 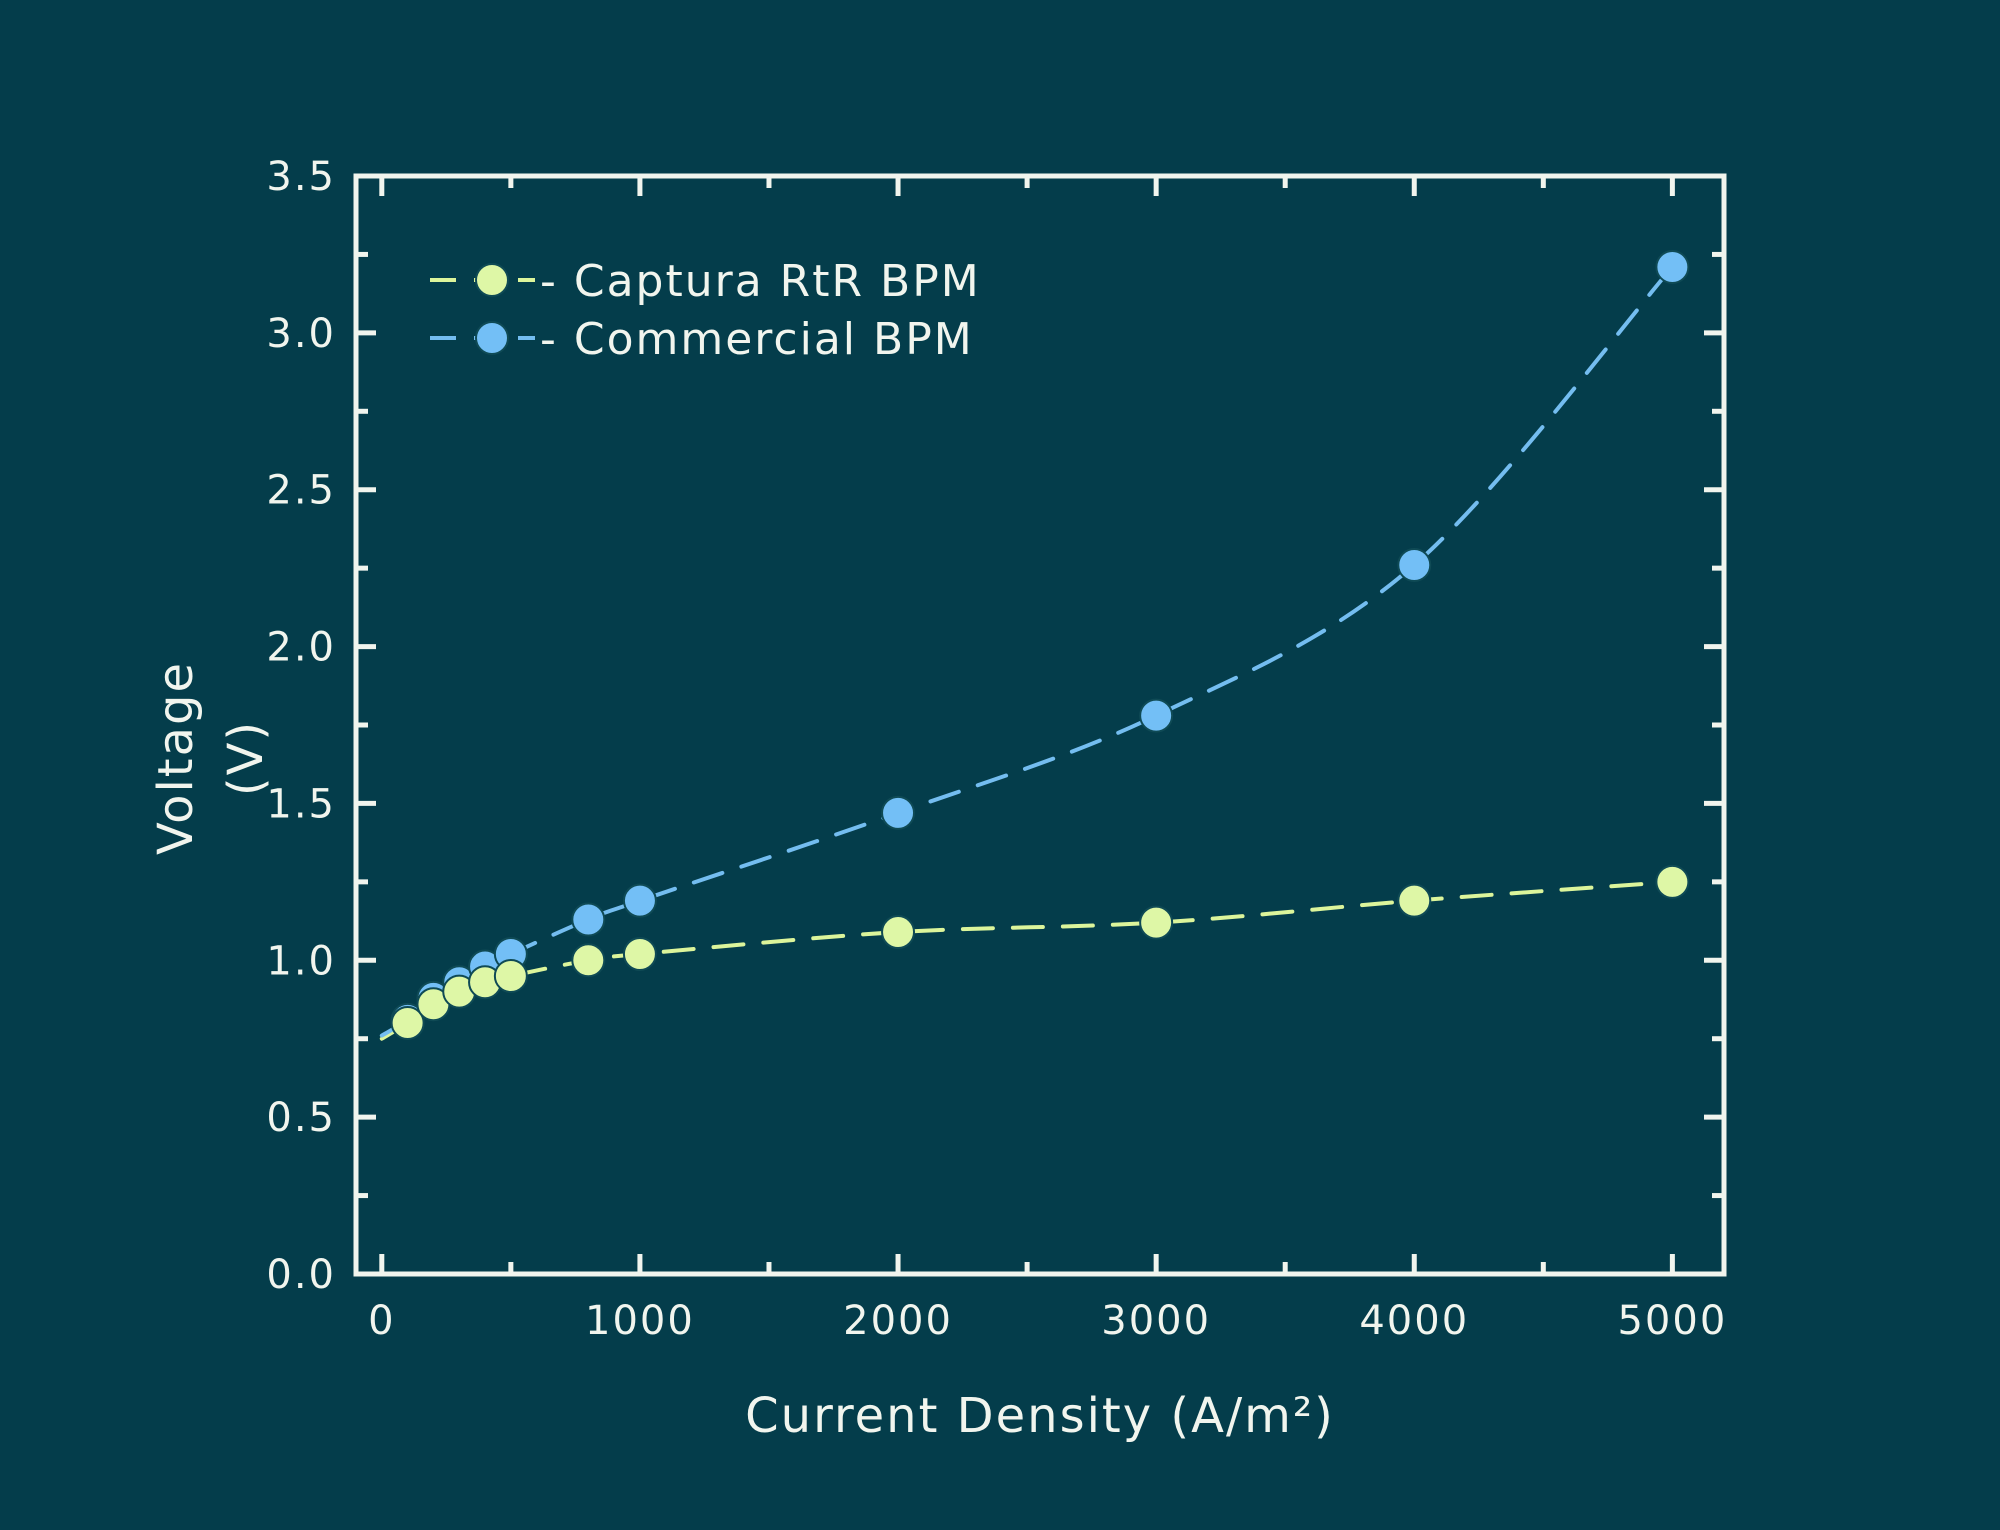 What do you see at coordinates (757, 339) in the screenshot?
I see `legend-label-1: - Commercial BPM` at bounding box center [757, 339].